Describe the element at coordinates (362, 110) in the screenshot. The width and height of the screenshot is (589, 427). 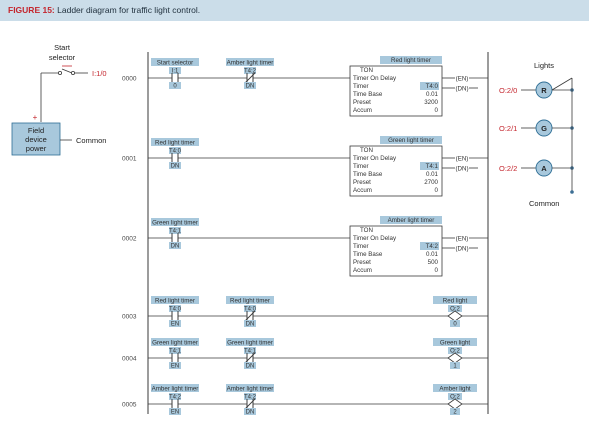
I see `timer-row-key: Accum` at that location.